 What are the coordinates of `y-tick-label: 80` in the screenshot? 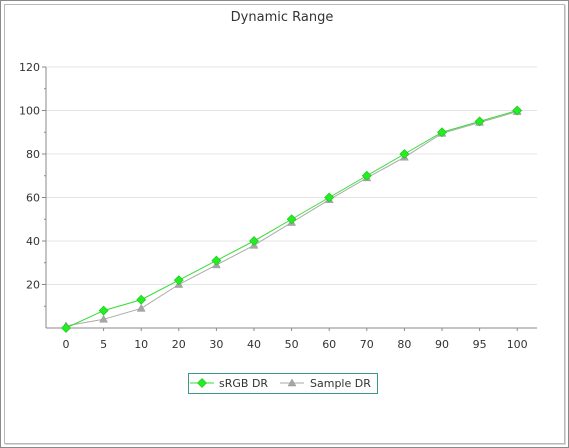 It's located at (33, 154).